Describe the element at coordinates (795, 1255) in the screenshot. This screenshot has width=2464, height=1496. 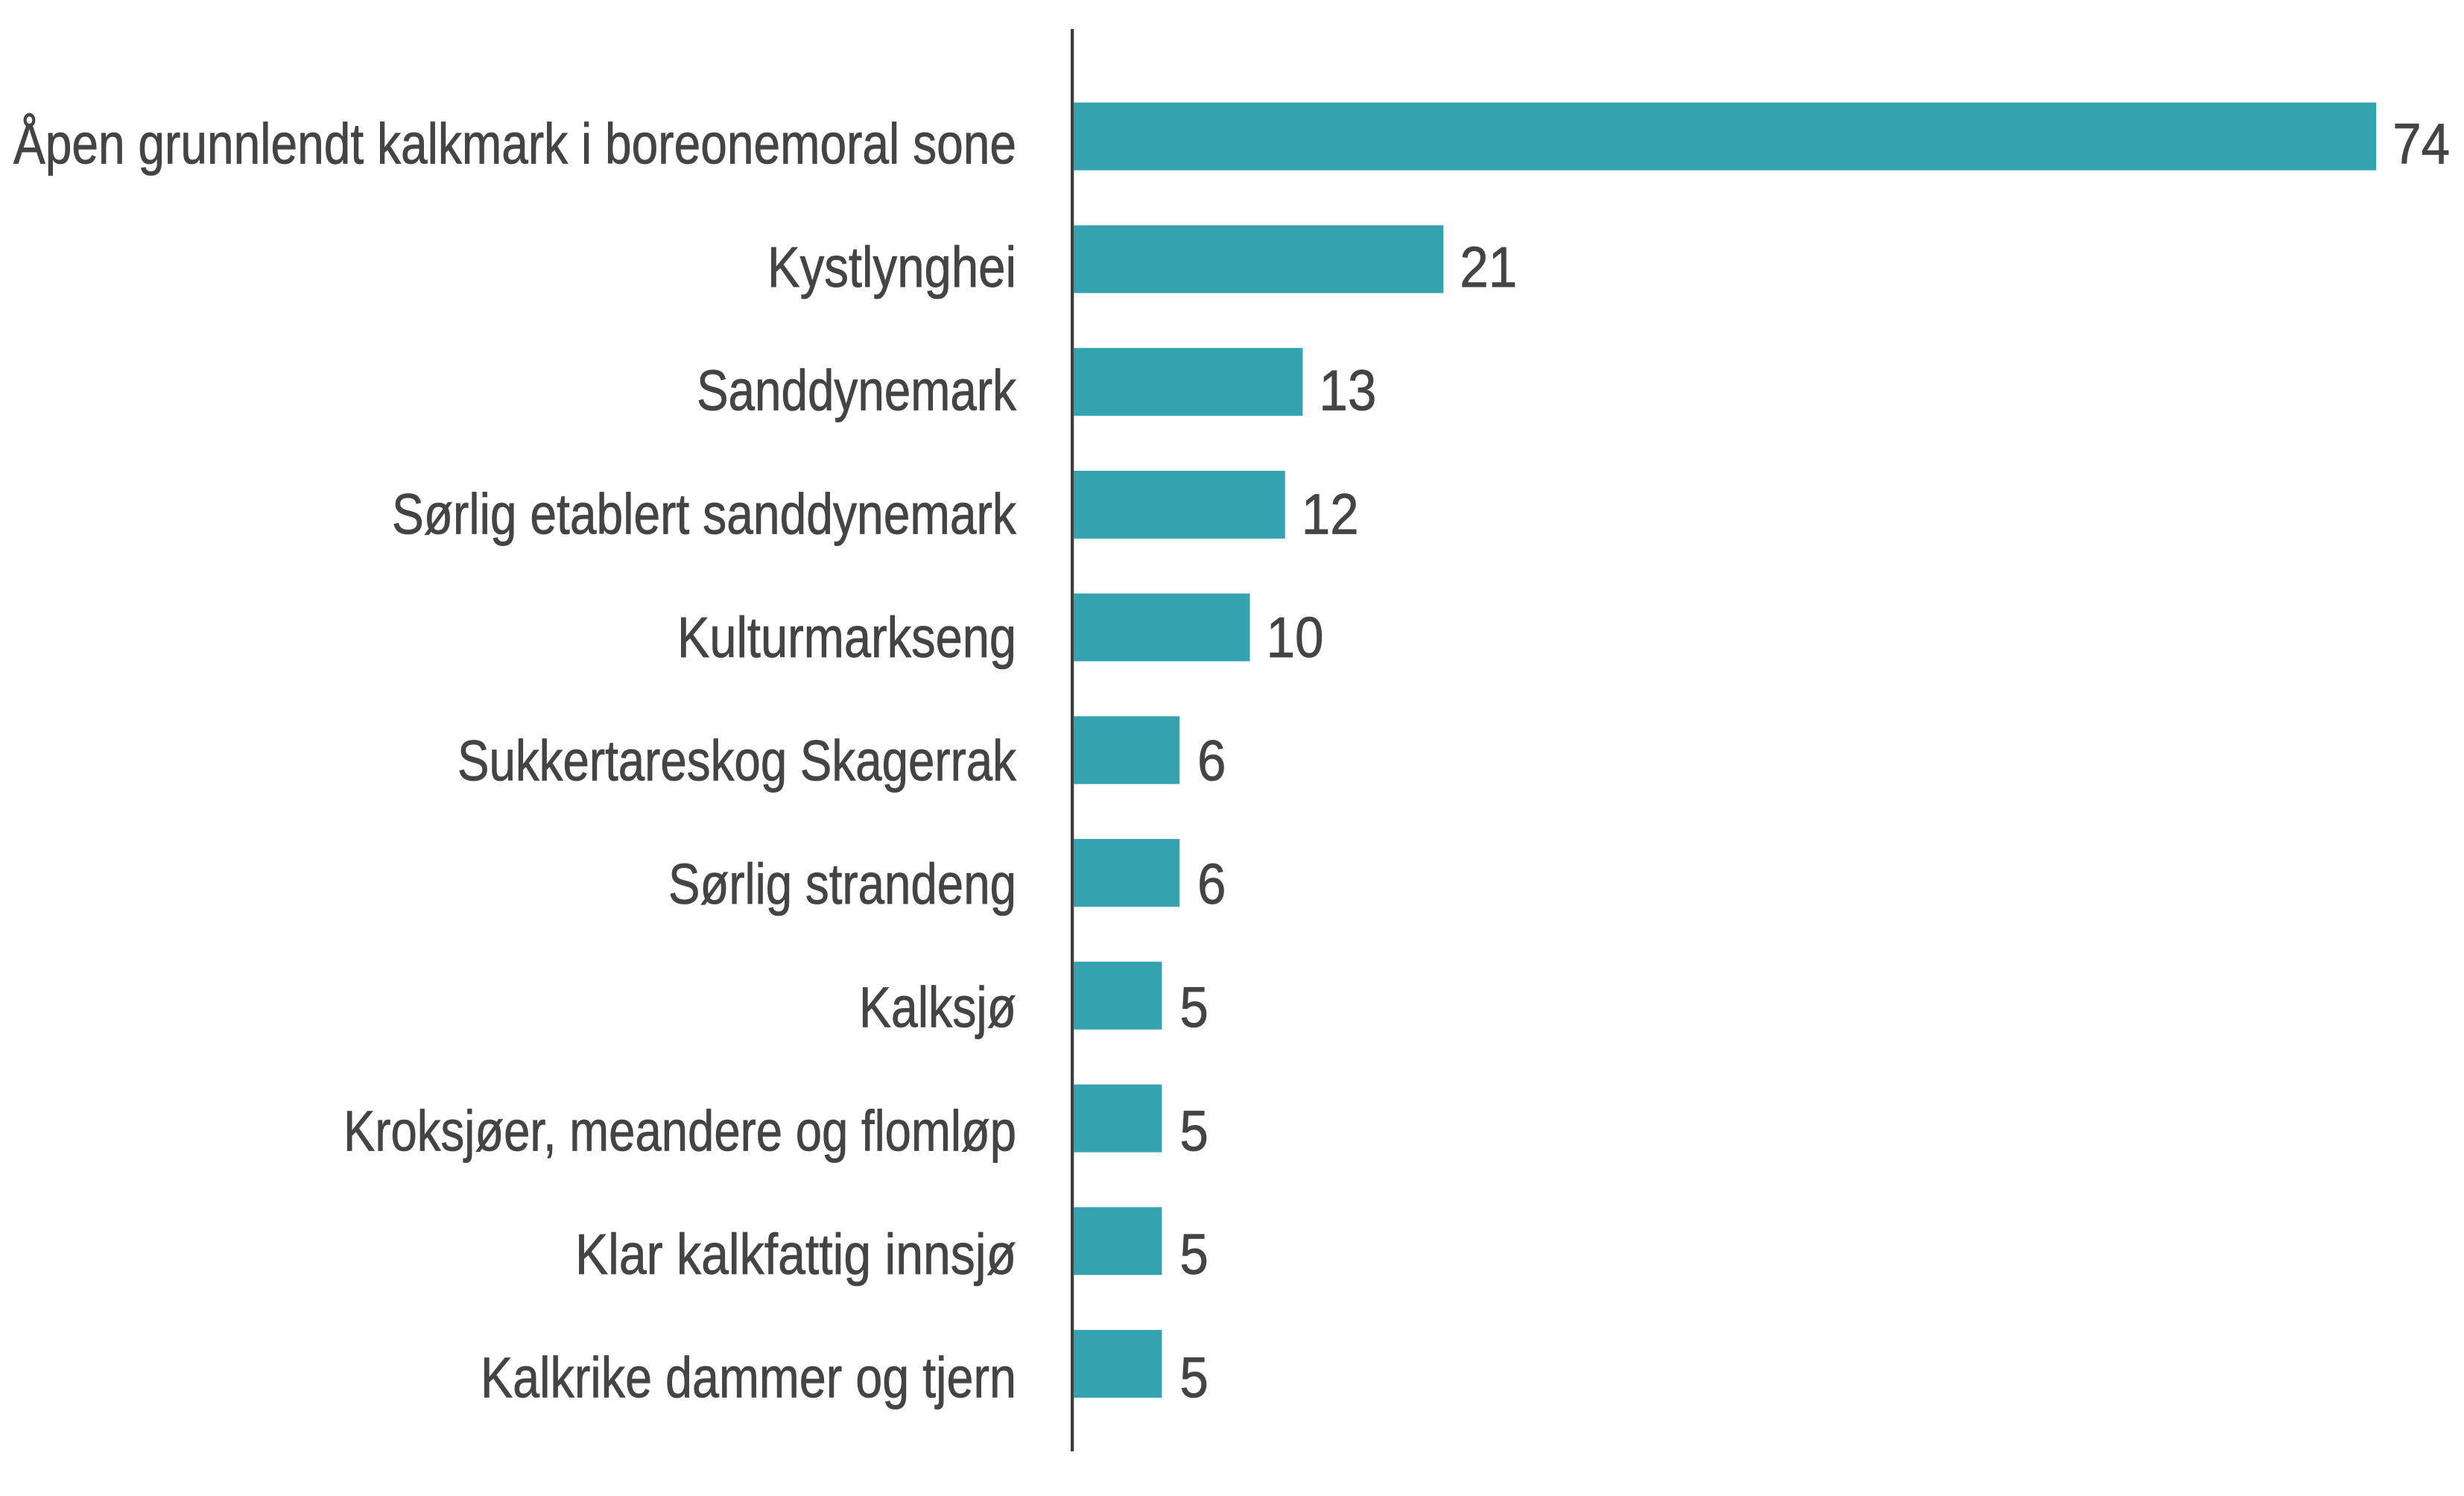
I see `svg-text: Klar kalkfattig innsjø` at that location.